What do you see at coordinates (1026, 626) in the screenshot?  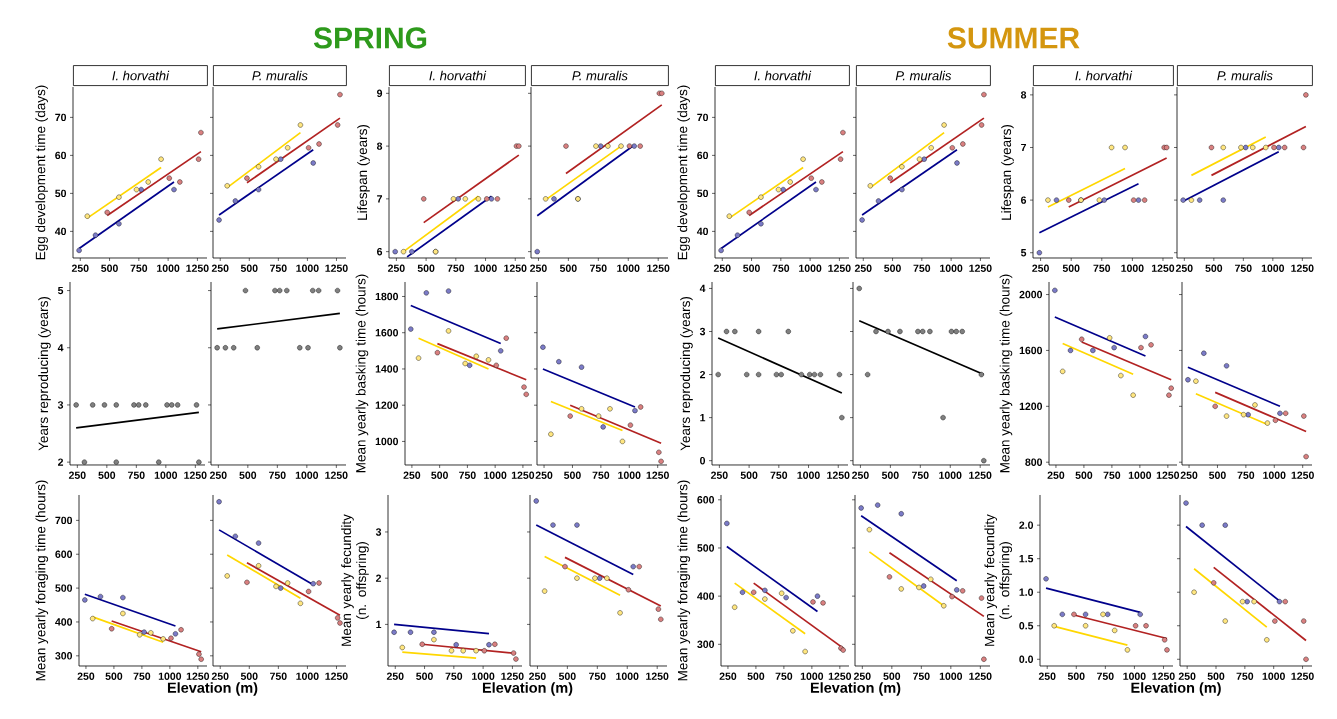 I see `y-tick-label: 0.5` at bounding box center [1026, 626].